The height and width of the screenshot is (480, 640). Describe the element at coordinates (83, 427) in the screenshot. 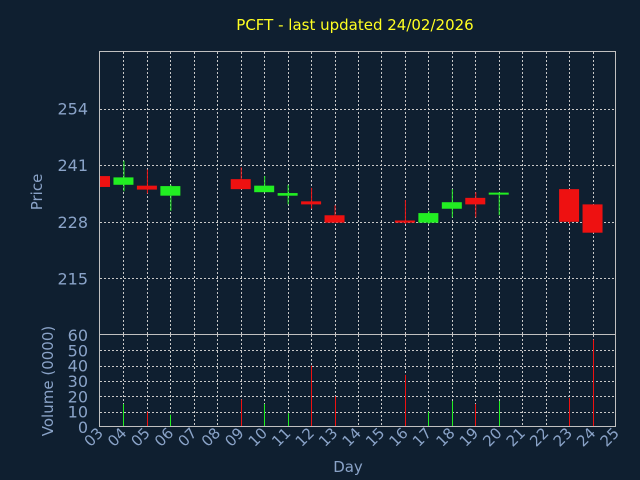

I see `volume-tick-label: 0` at that location.